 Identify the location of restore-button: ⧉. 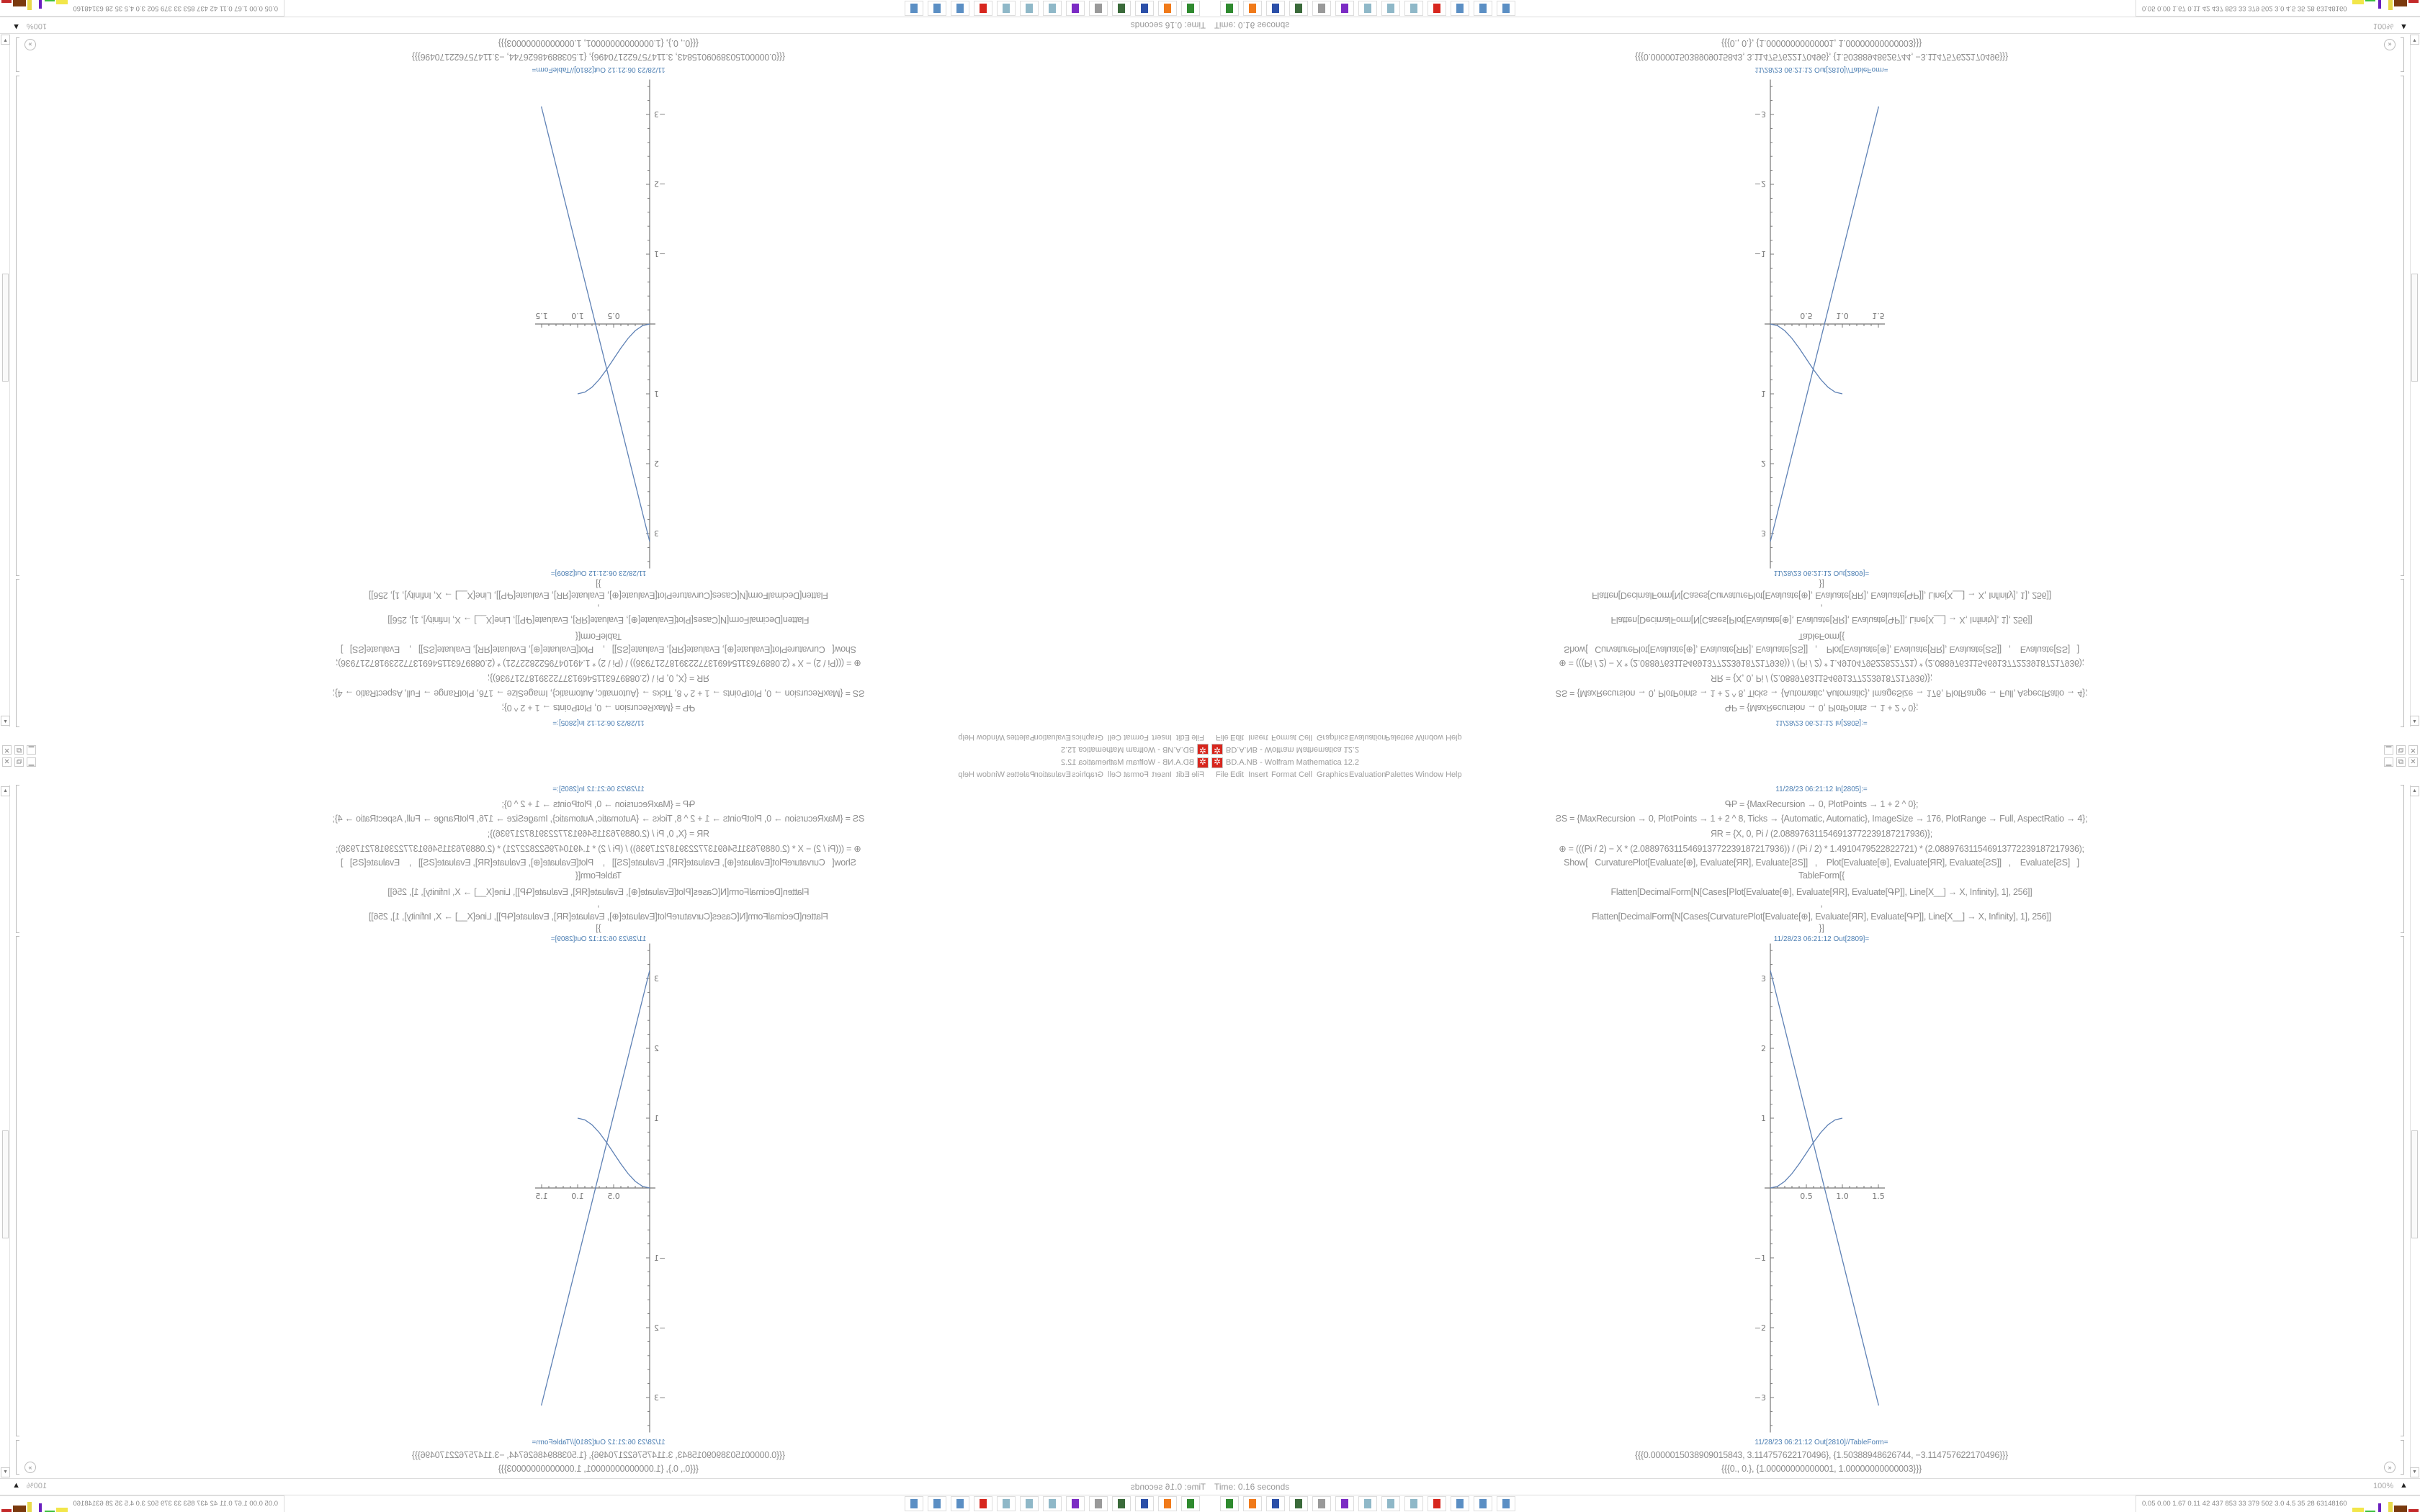
(19, 750).